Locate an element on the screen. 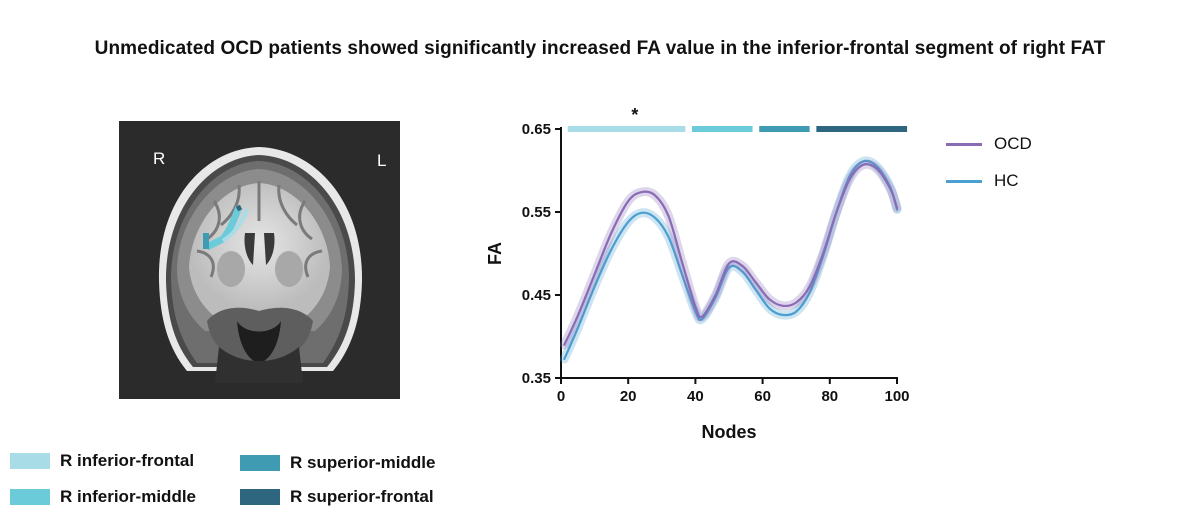  x-axis-label: Nodes is located at coordinates (728, 432).